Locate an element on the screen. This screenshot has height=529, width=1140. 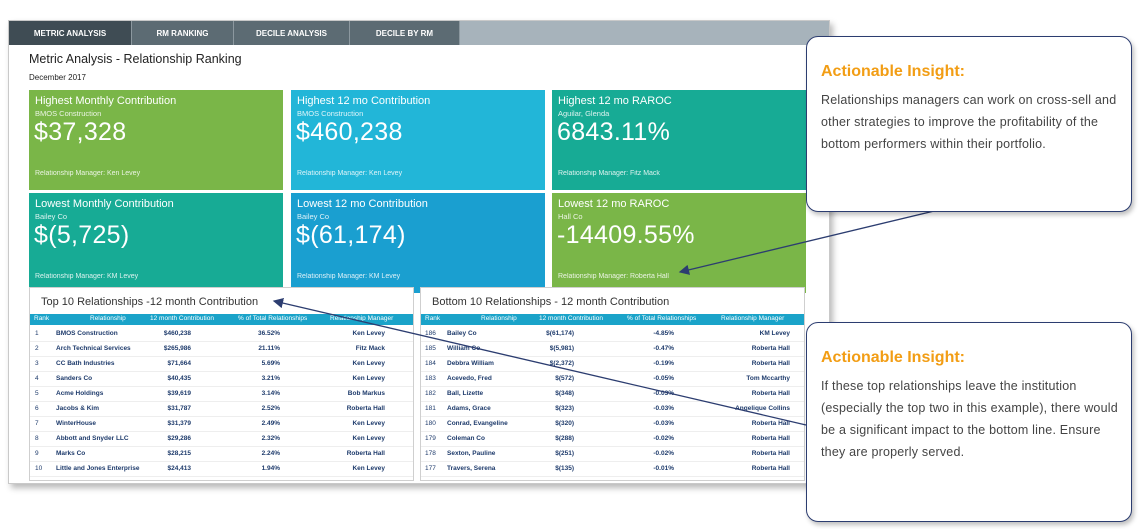
relationship-cell: Abbott and Snyder LLC is located at coordinates (92, 438).